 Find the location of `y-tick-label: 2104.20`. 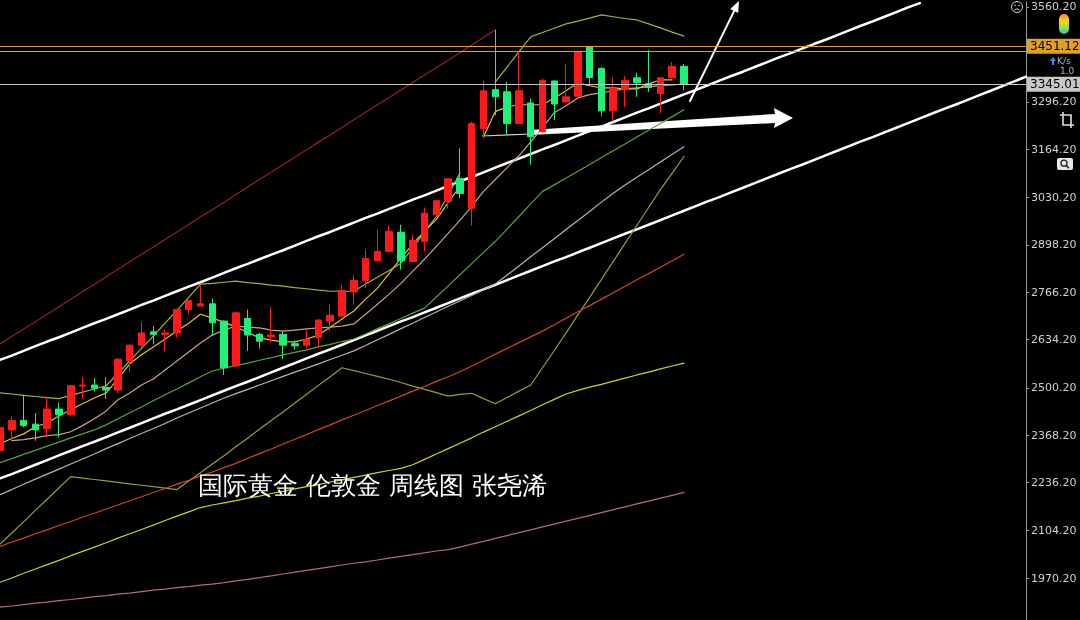

y-tick-label: 2104.20 is located at coordinates (1054, 530).